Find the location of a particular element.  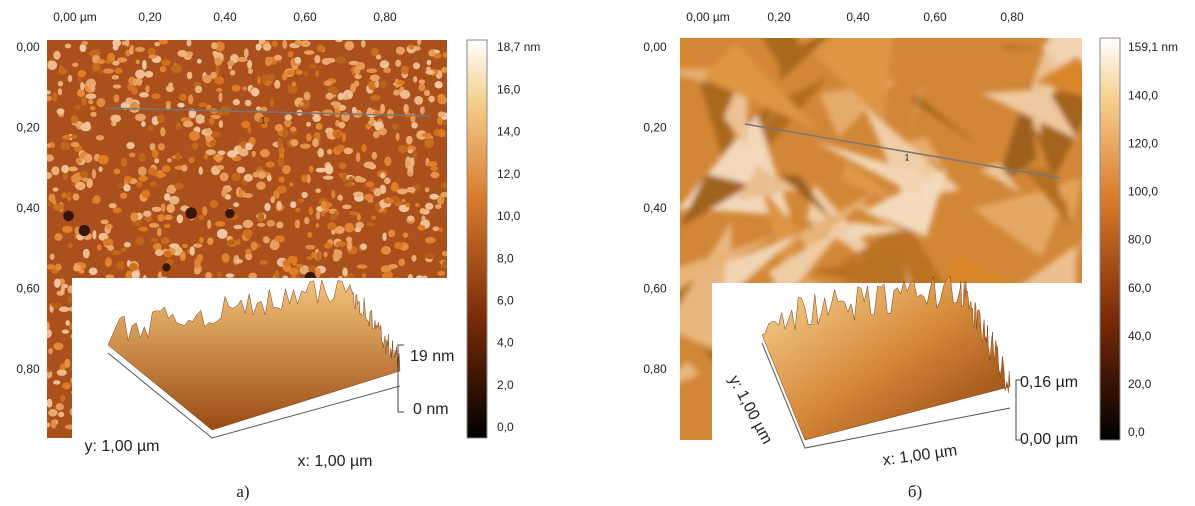

colorbar-label: 20,0 is located at coordinates (1140, 384).